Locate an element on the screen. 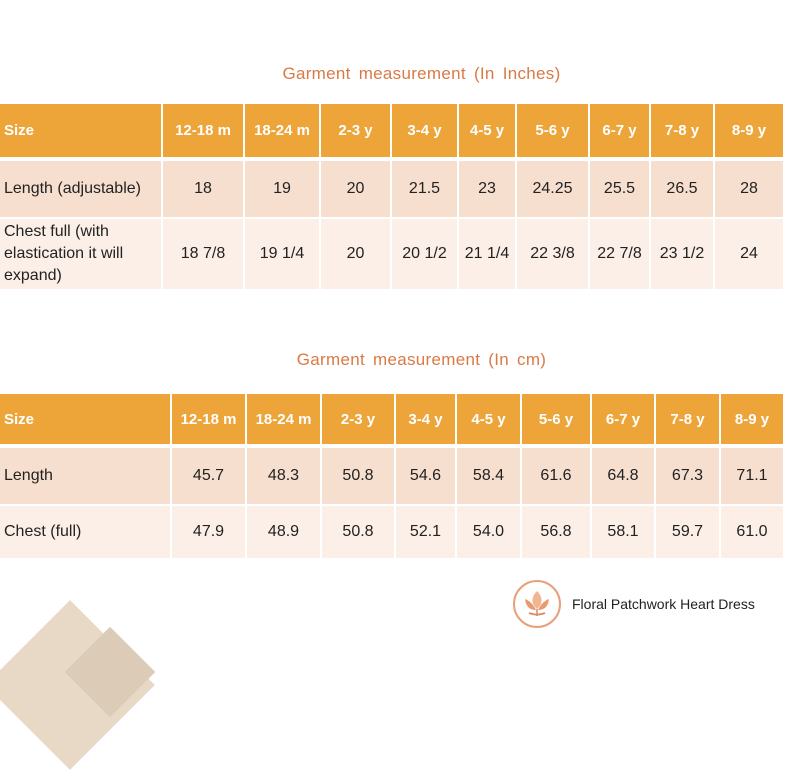 This screenshot has width=791, height=770. table-cell: 22 3/8 is located at coordinates (553, 255).